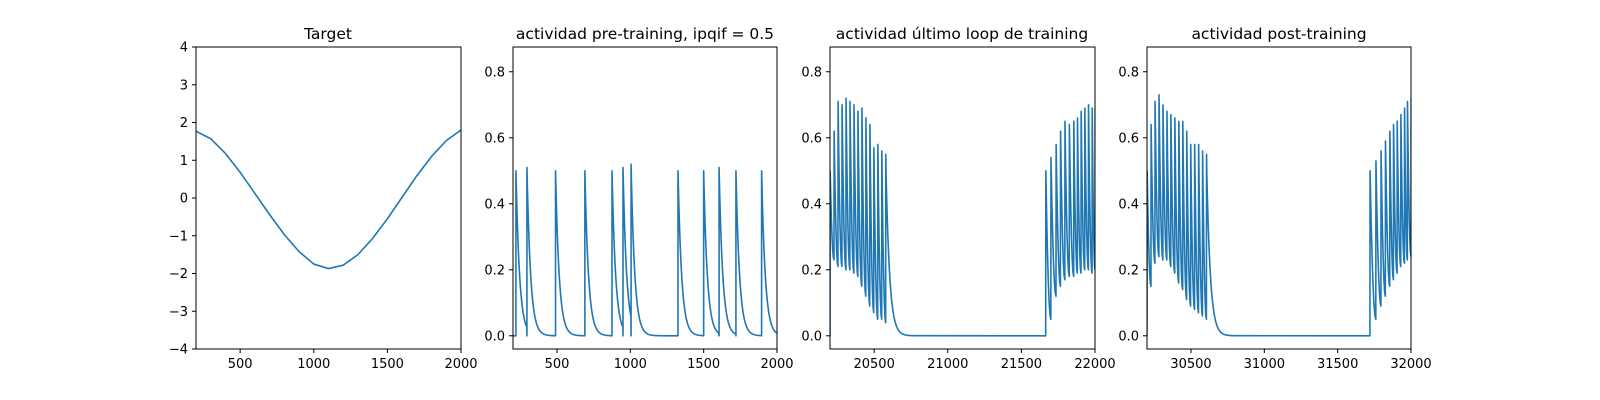 The width and height of the screenshot is (1600, 400). Describe the element at coordinates (1278, 34) in the screenshot. I see `panel-title: actividad post-training` at that location.